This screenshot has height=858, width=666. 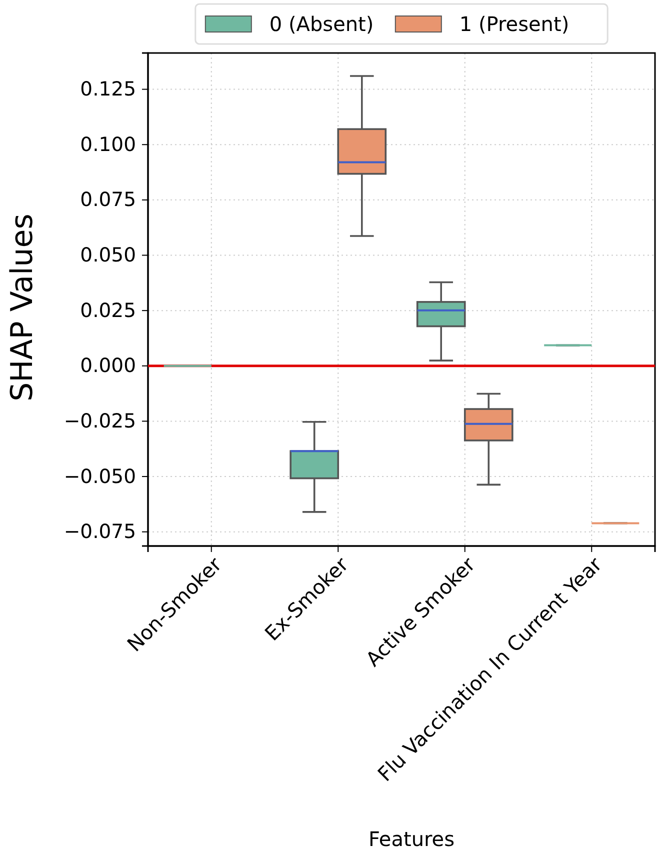 I want to click on y-axis-title: SHAP Values, so click(x=22, y=308).